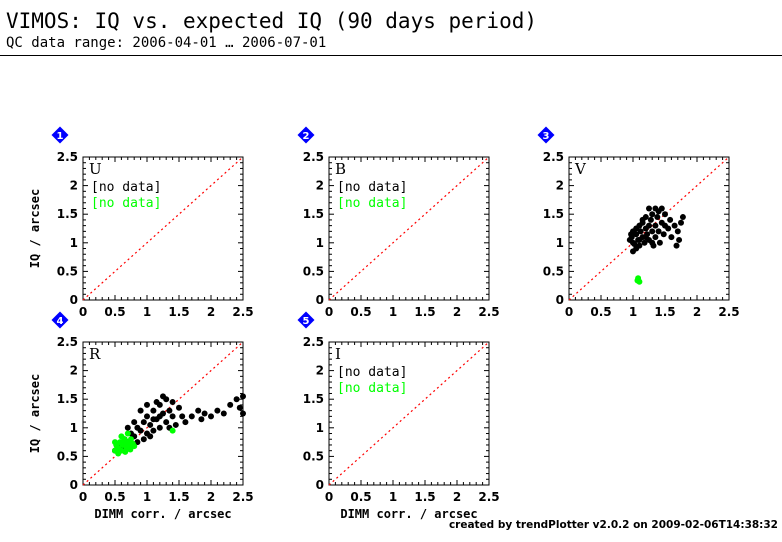  I want to click on panel-number: 4, so click(60, 321).